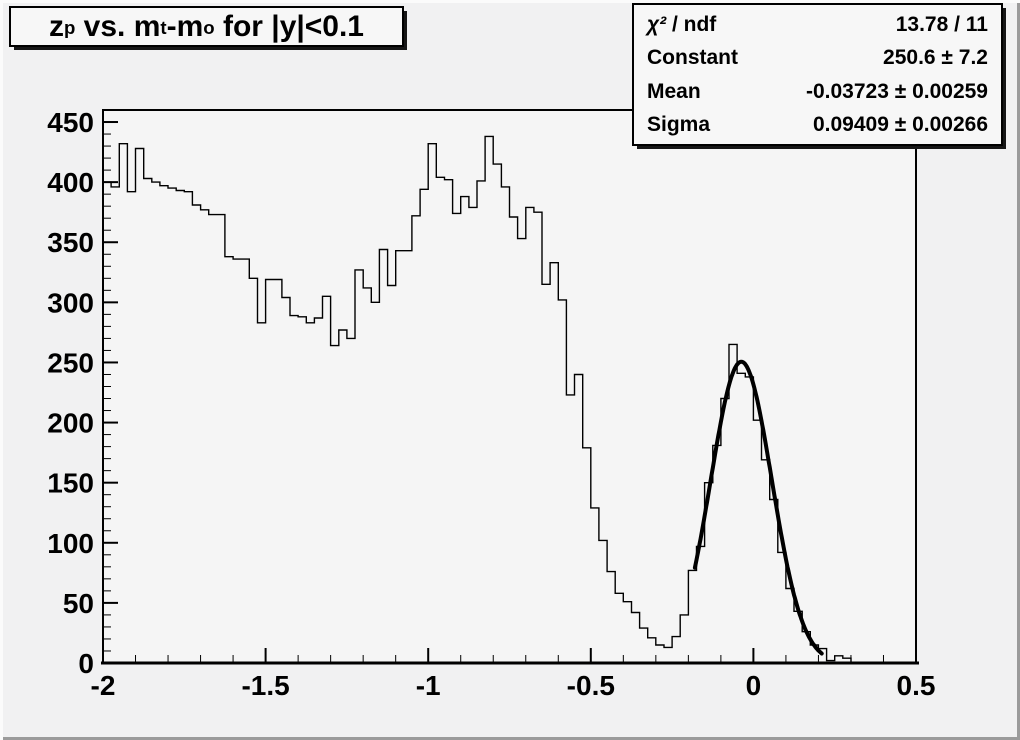 The image size is (1020, 740). Describe the element at coordinates (754, 685) in the screenshot. I see `x-axis-tick-label: 0` at that location.